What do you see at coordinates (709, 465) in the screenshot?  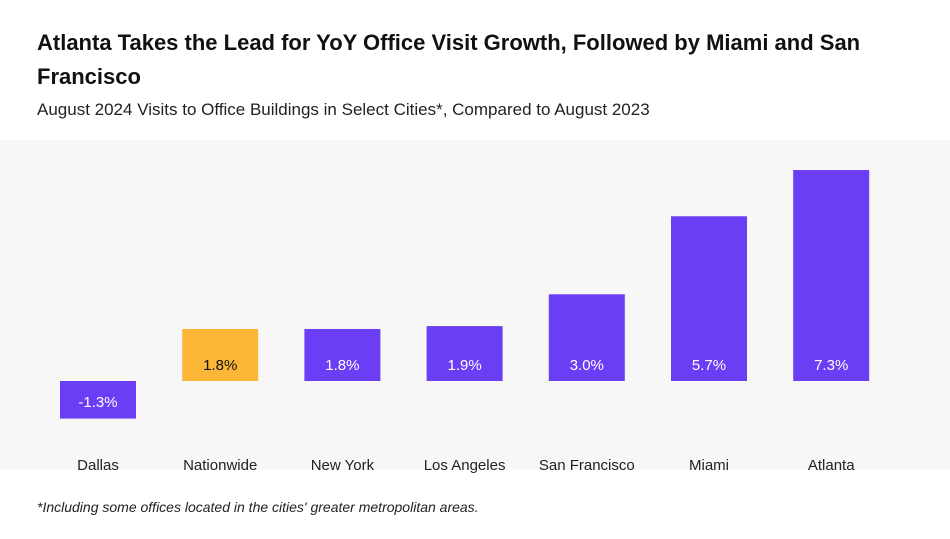 I see `category-label-miami: Miami` at bounding box center [709, 465].